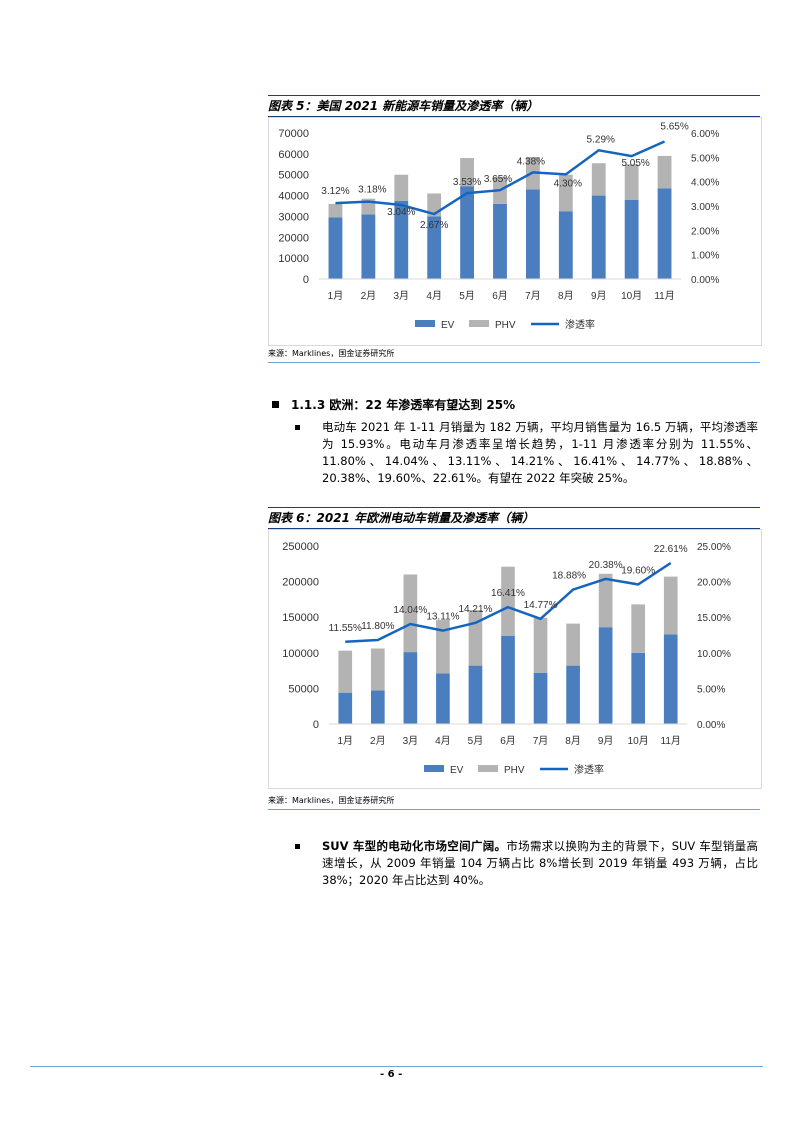 This screenshot has height=1122, width=793. What do you see at coordinates (300, 547) in the screenshot?
I see `y-tick-label: 250000` at bounding box center [300, 547].